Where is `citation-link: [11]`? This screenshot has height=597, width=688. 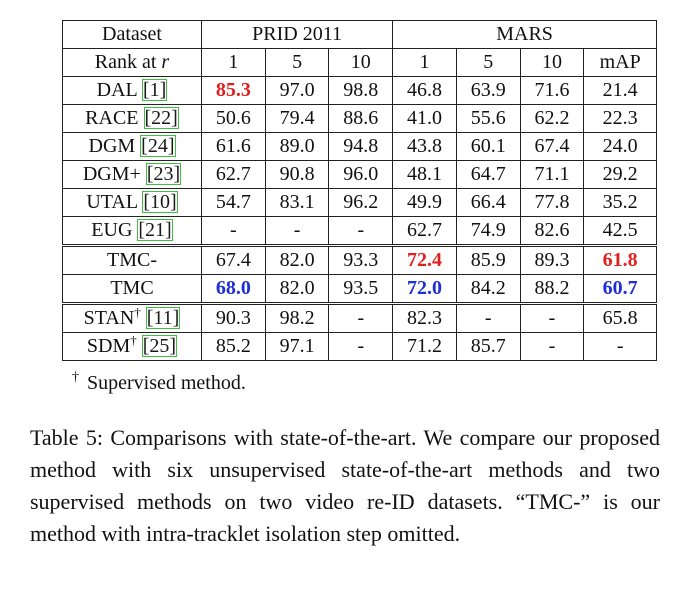
citation-link: [11] is located at coordinates (163, 318).